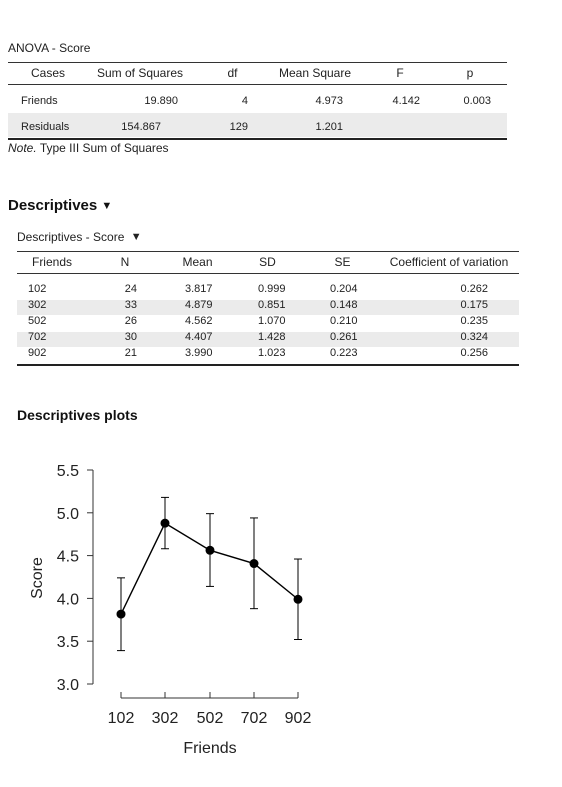 This screenshot has width=562, height=787. What do you see at coordinates (104, 148) in the screenshot?
I see `anova-note-text: Type III Sum of Squares` at bounding box center [104, 148].